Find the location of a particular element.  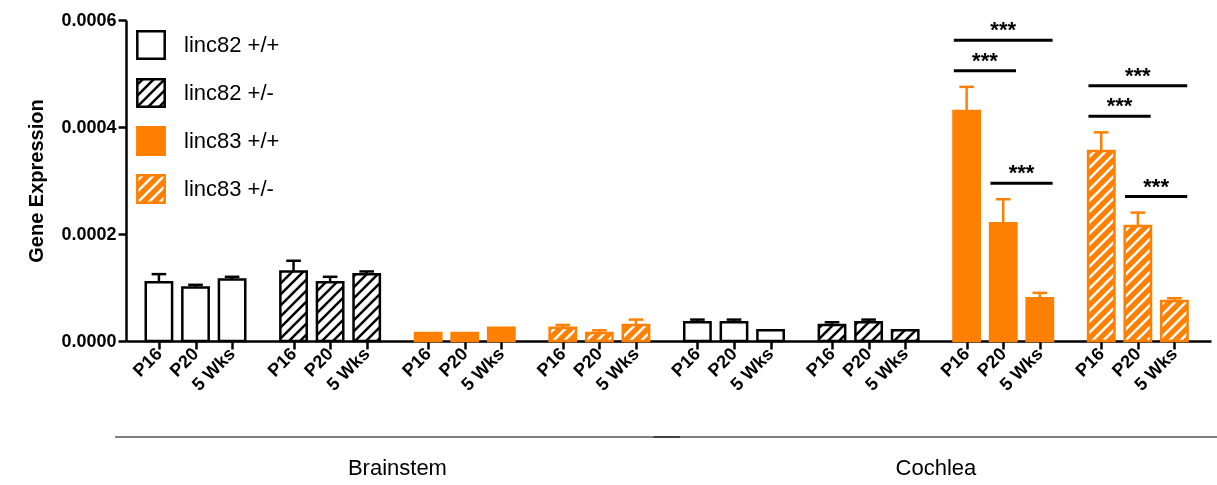

y-tick-label: 0.0000 is located at coordinates (89, 340).